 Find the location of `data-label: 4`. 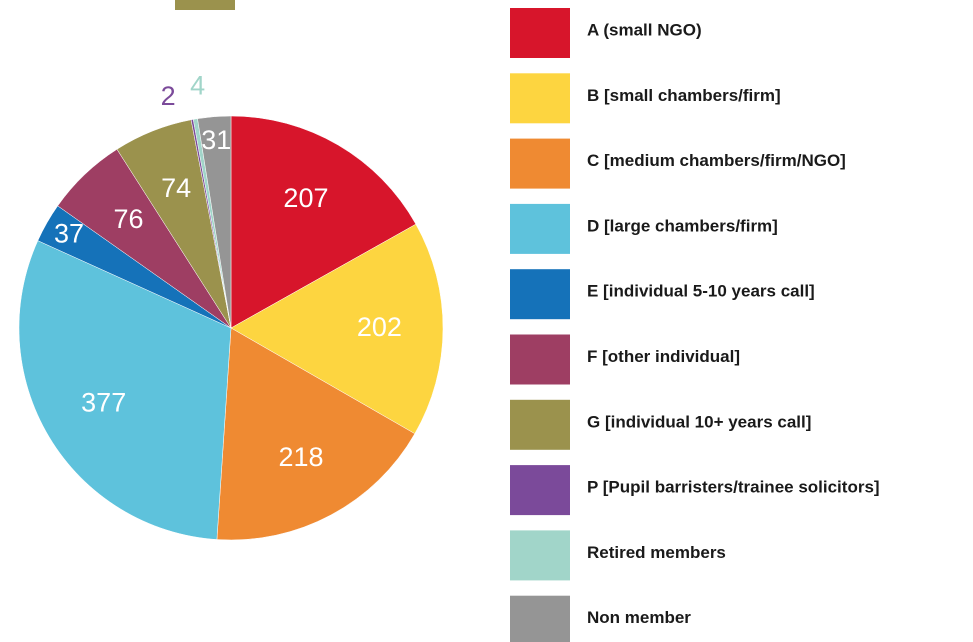

data-label: 4 is located at coordinates (197, 85).